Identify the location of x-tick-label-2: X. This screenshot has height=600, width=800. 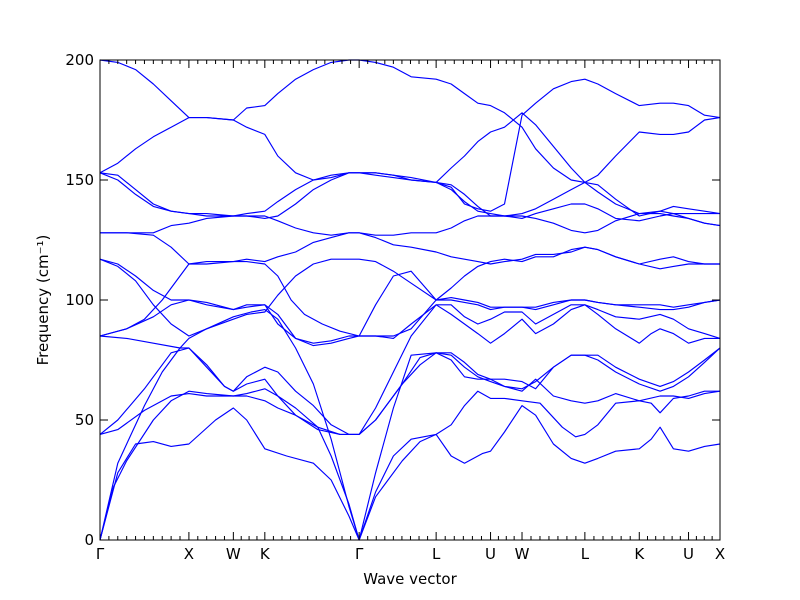
(189, 554).